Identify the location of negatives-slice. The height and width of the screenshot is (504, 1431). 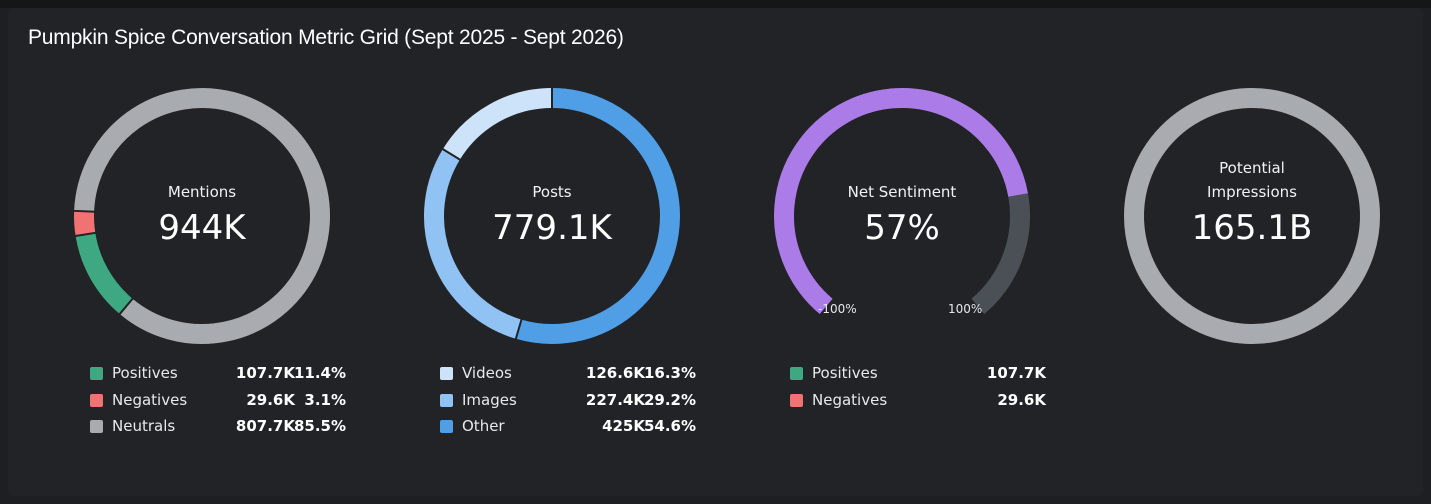
(85, 223).